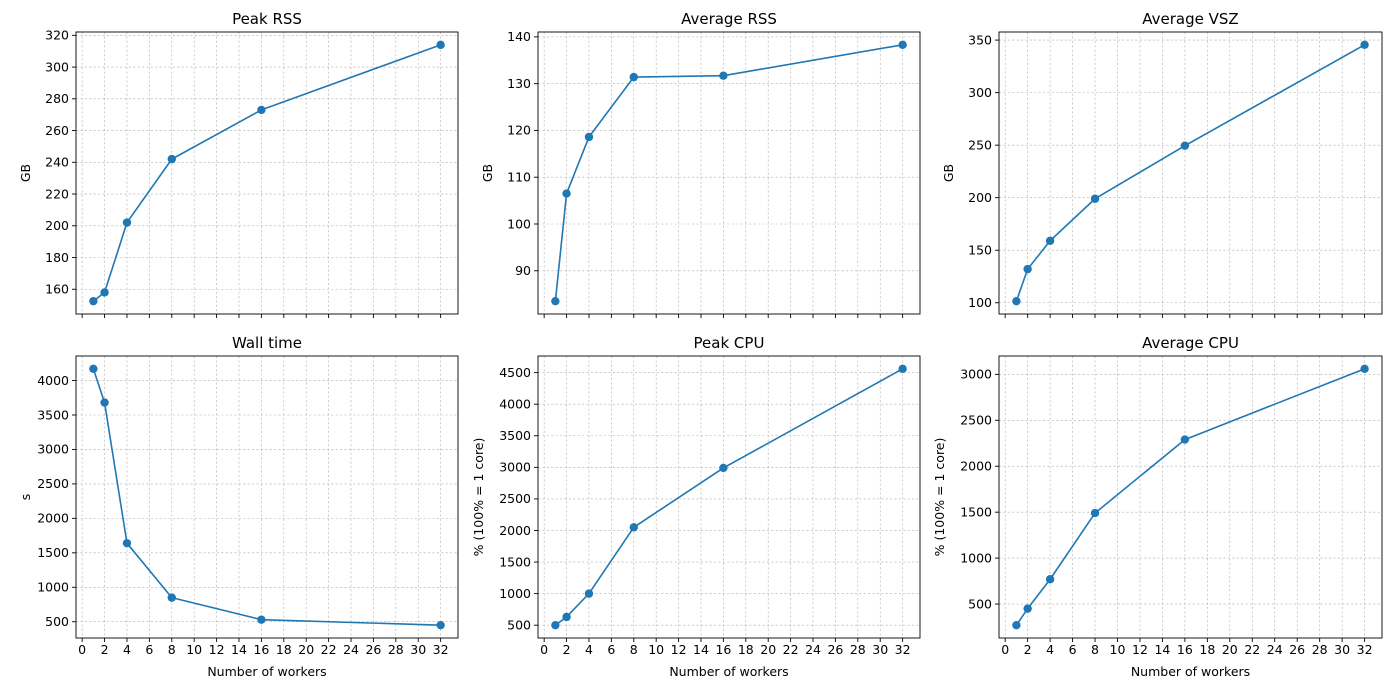 The height and width of the screenshot is (690, 1389). What do you see at coordinates (976, 374) in the screenshot?
I see `y-tick-label: 3000` at bounding box center [976, 374].